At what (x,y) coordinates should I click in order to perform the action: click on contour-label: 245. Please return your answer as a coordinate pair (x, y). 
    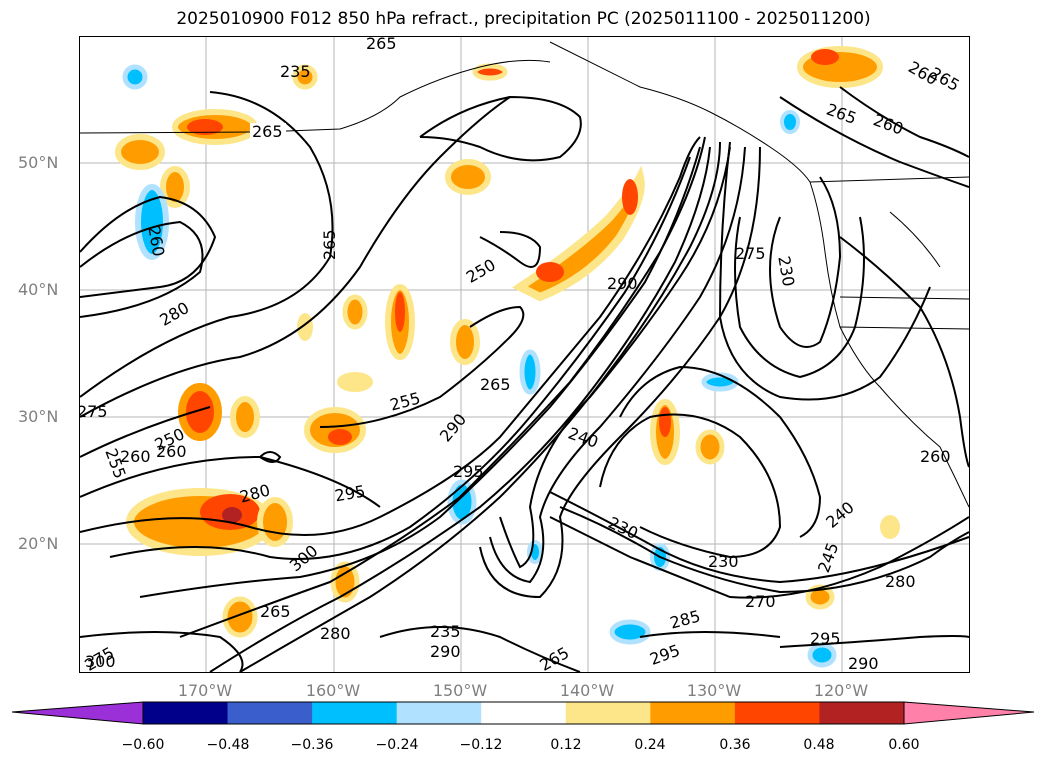
    Looking at the image, I should click on (828, 557).